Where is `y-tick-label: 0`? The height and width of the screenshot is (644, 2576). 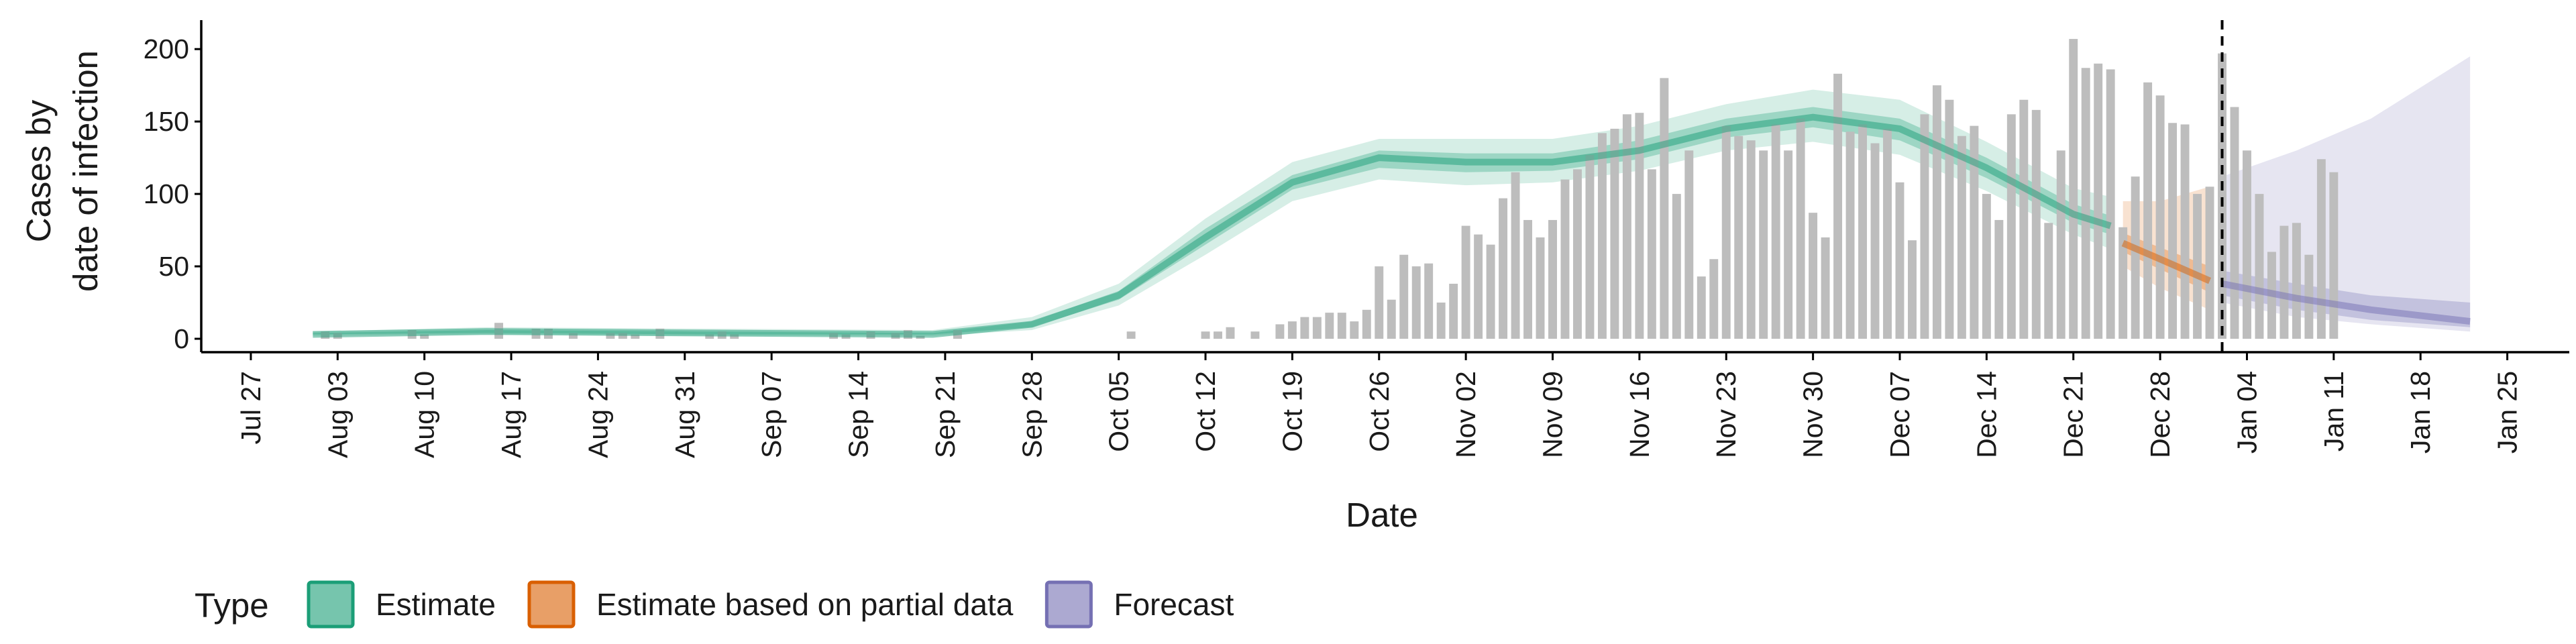 y-tick-label: 0 is located at coordinates (181, 338).